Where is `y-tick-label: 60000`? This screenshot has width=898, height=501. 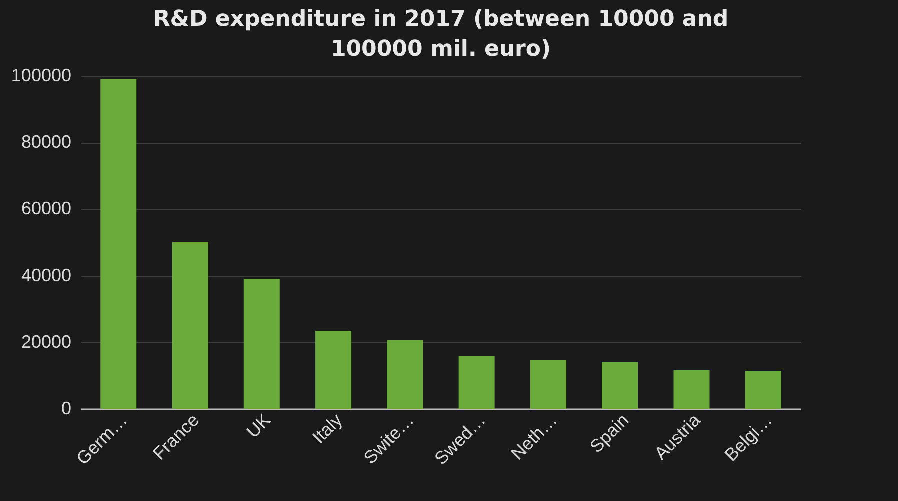 y-tick-label: 60000 is located at coordinates (46, 208).